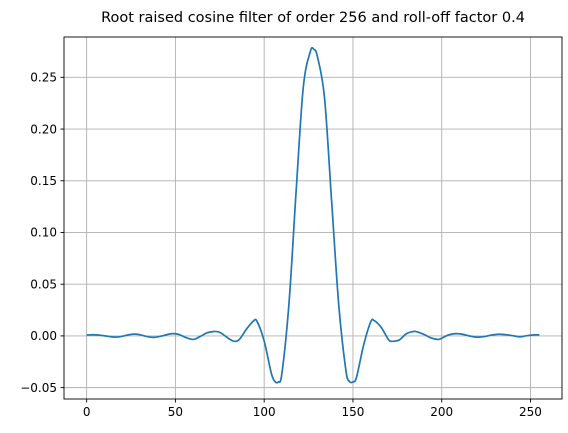  Describe the element at coordinates (43, 233) in the screenshot. I see `y-tick-label: 0.10` at that location.